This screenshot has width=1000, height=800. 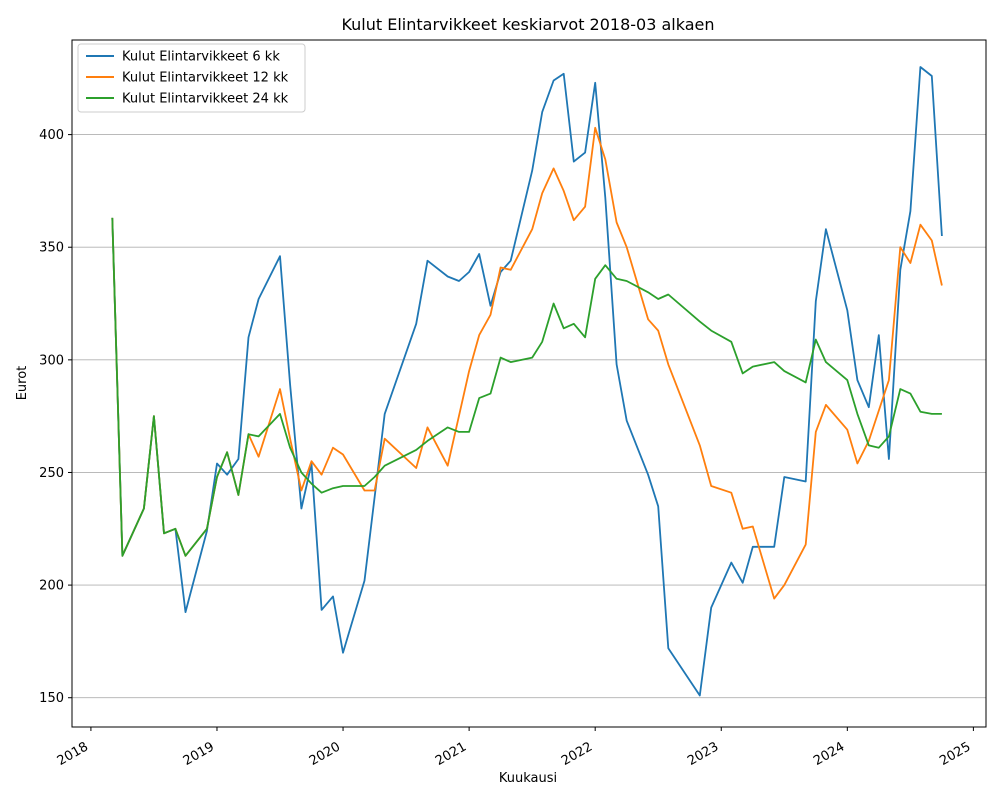 I want to click on x-tick-label: 2018, so click(x=73, y=754).